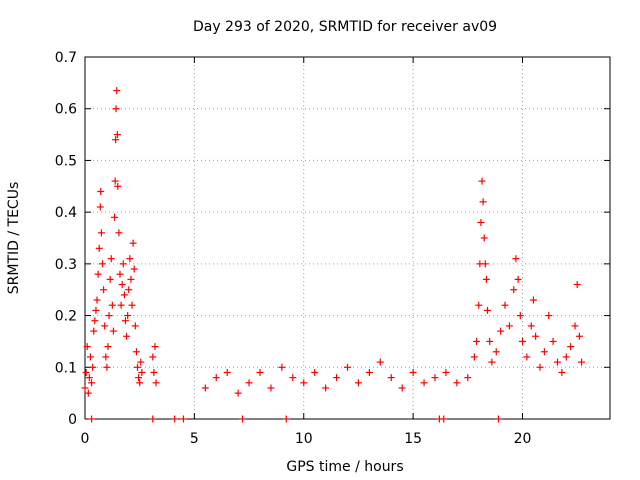 Image resolution: width=640 pixels, height=480 pixels. Describe the element at coordinates (66, 368) in the screenshot. I see `y-tick-label: 0.1` at that location.